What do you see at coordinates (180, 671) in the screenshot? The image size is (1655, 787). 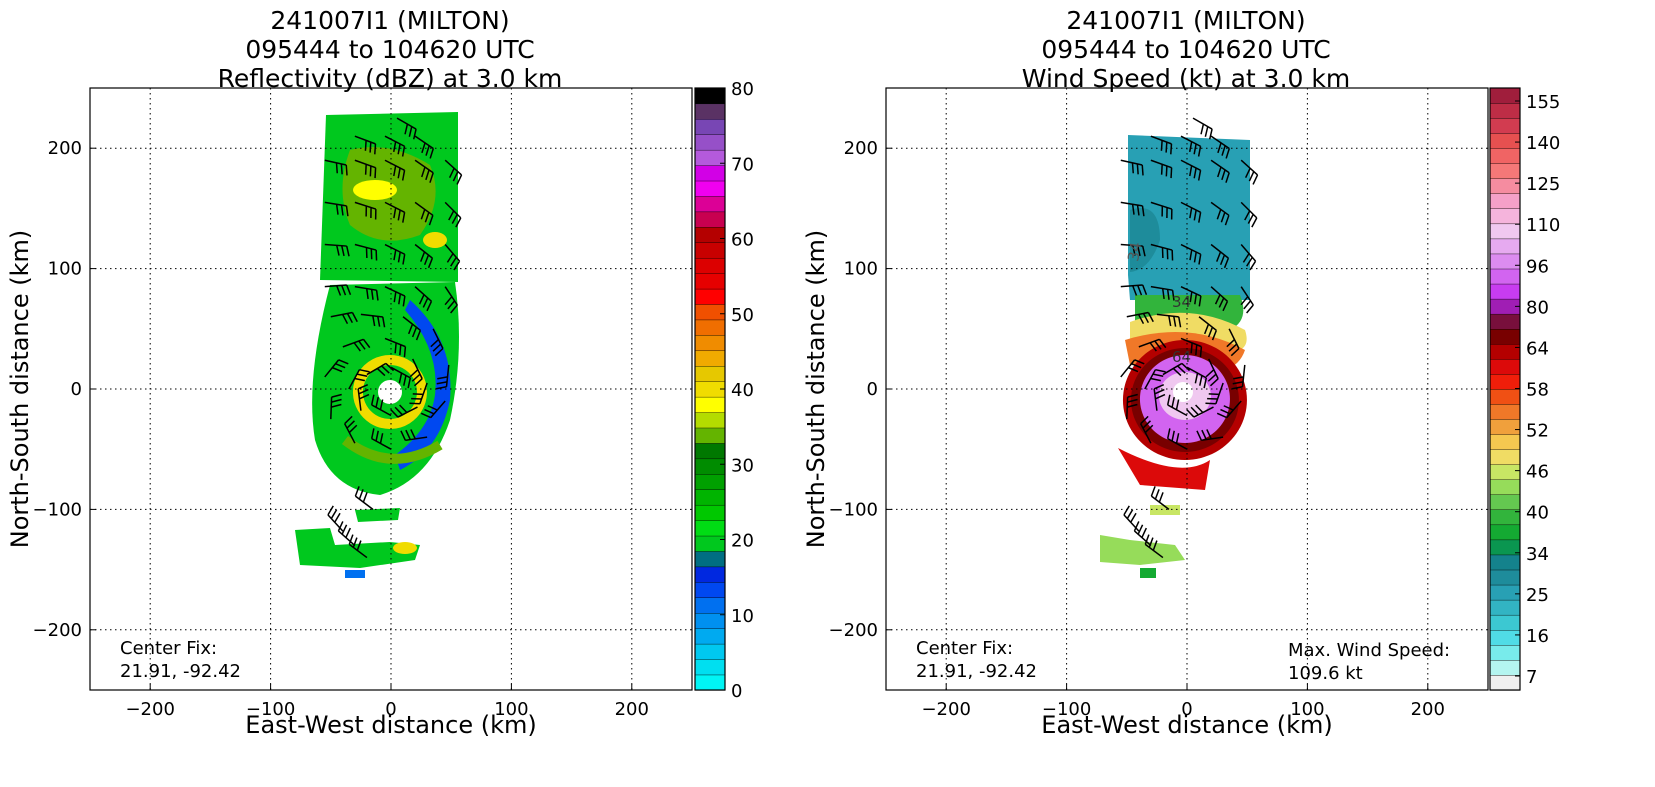 I see `left-center-fix-value: 21.91, -92.42` at bounding box center [180, 671].